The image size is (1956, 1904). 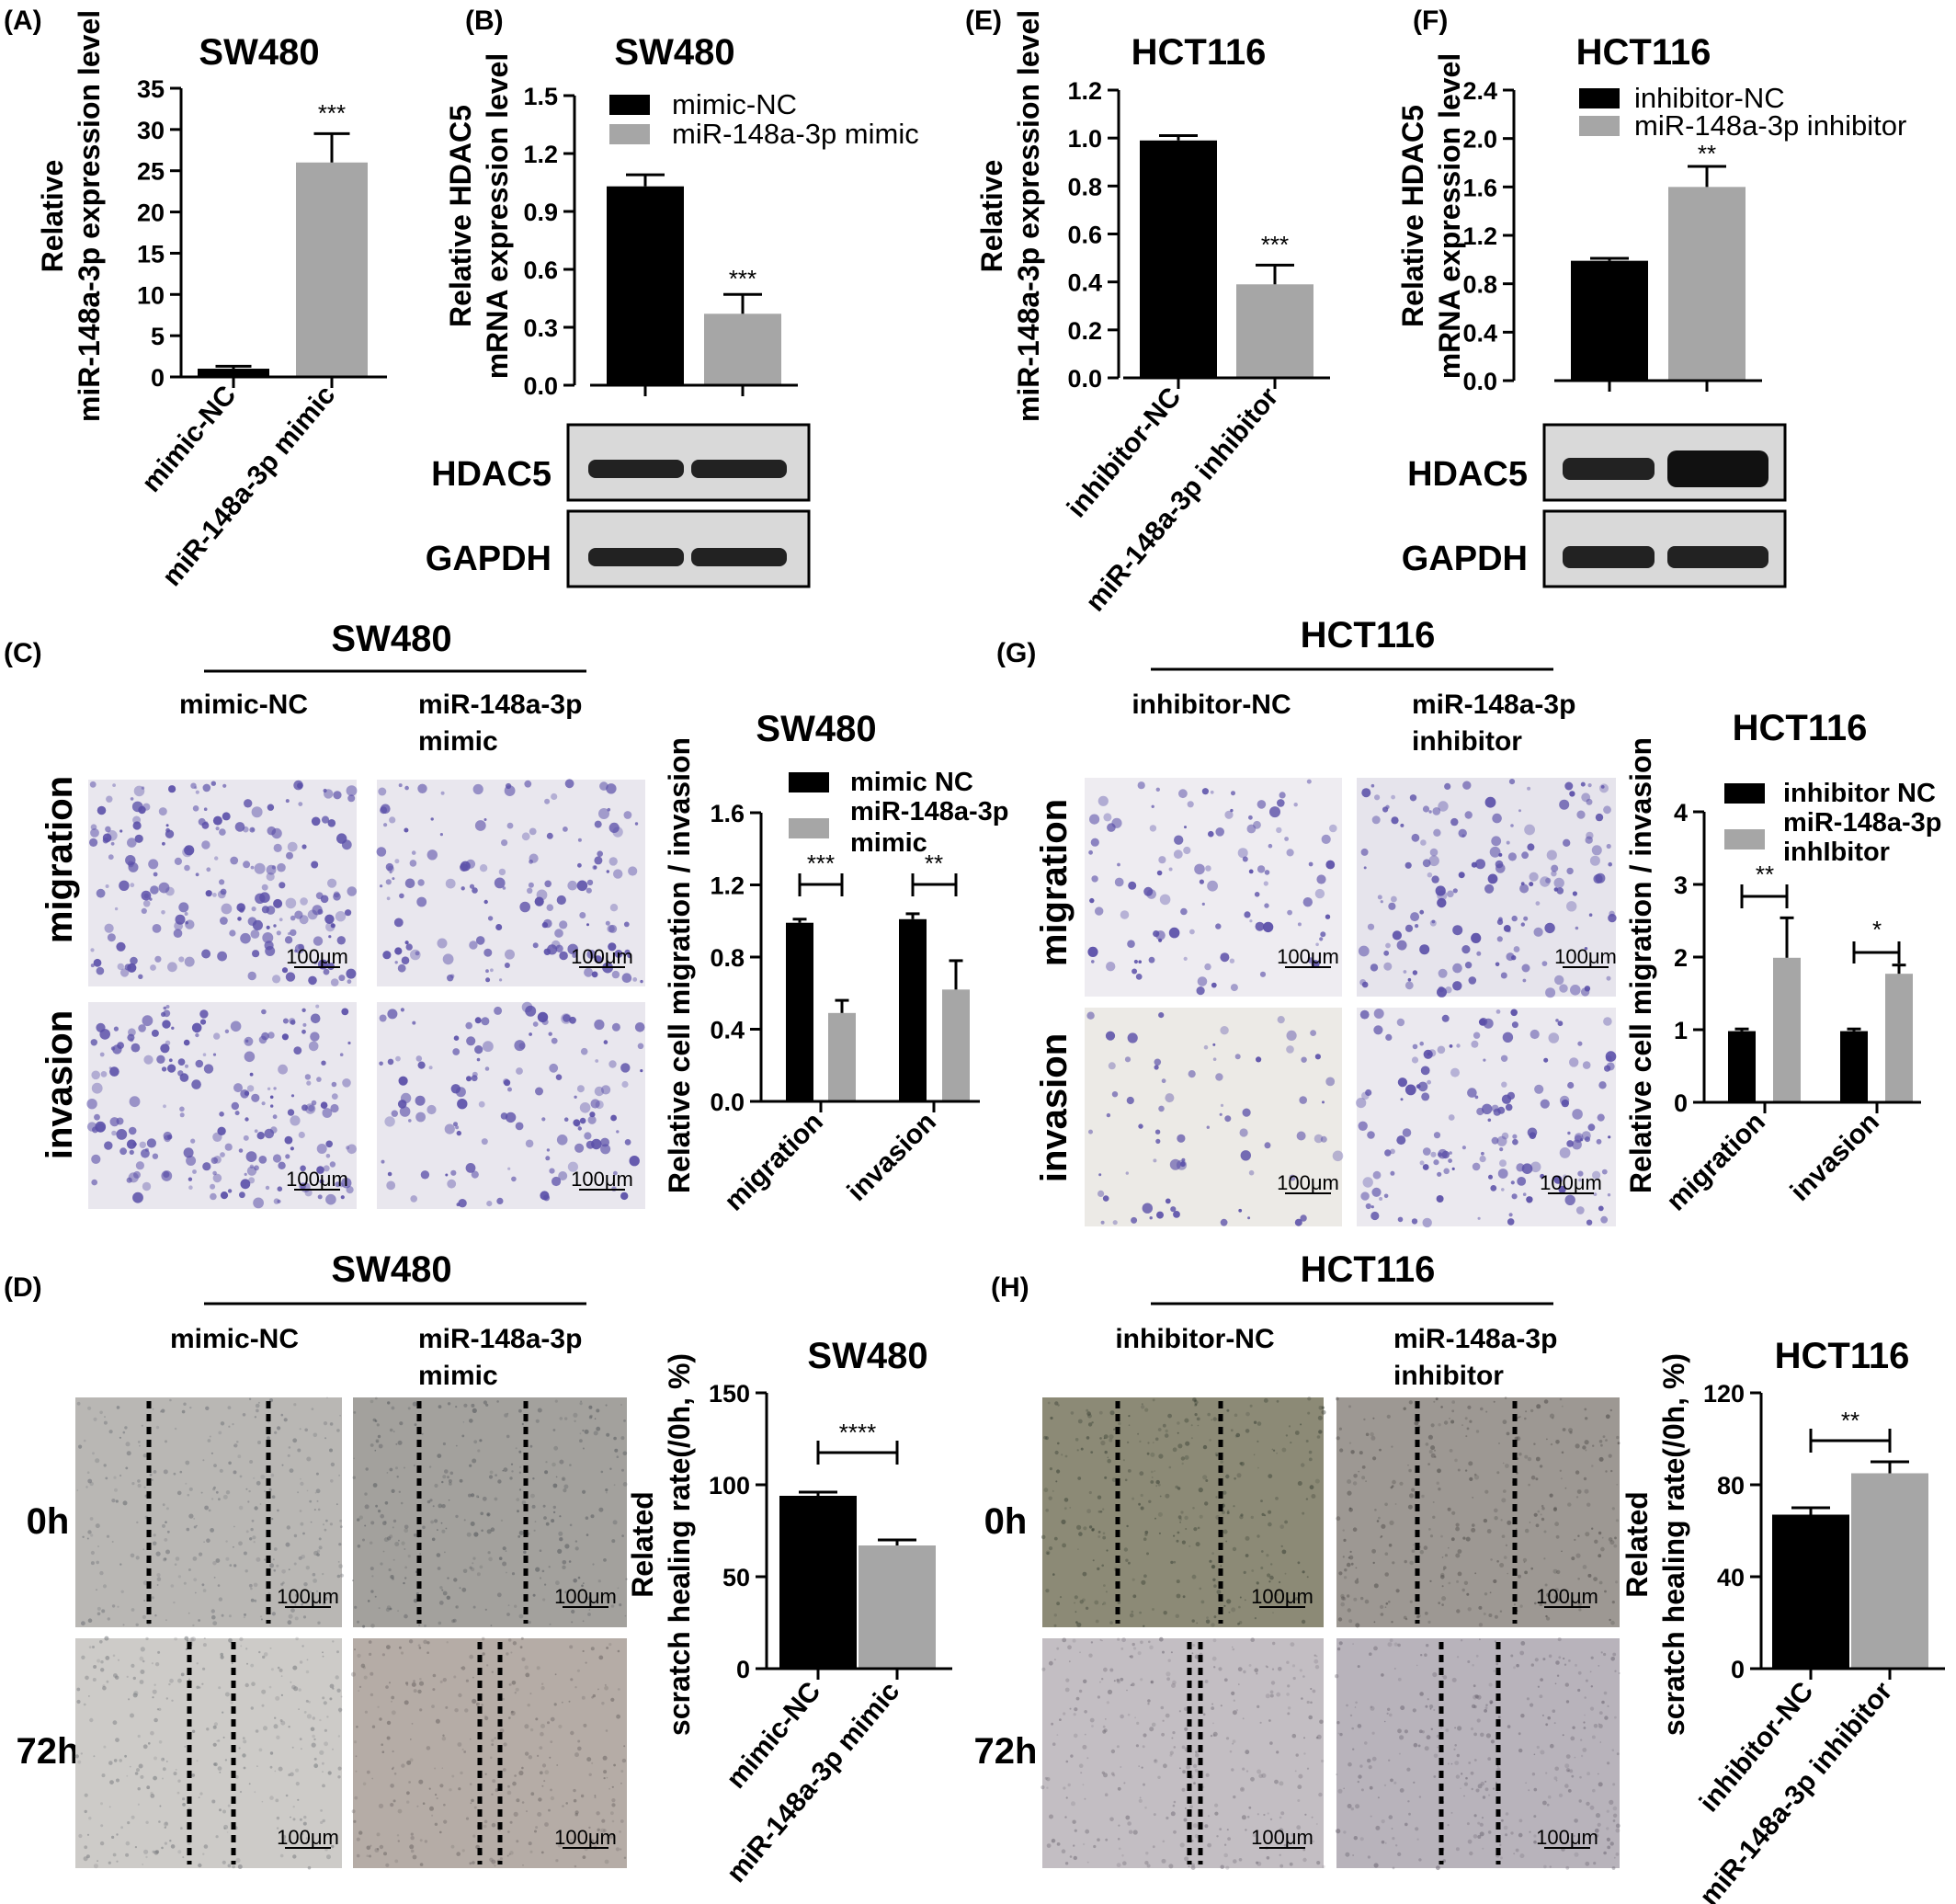 What do you see at coordinates (688, 505) in the screenshot?
I see `western-blot-b` at bounding box center [688, 505].